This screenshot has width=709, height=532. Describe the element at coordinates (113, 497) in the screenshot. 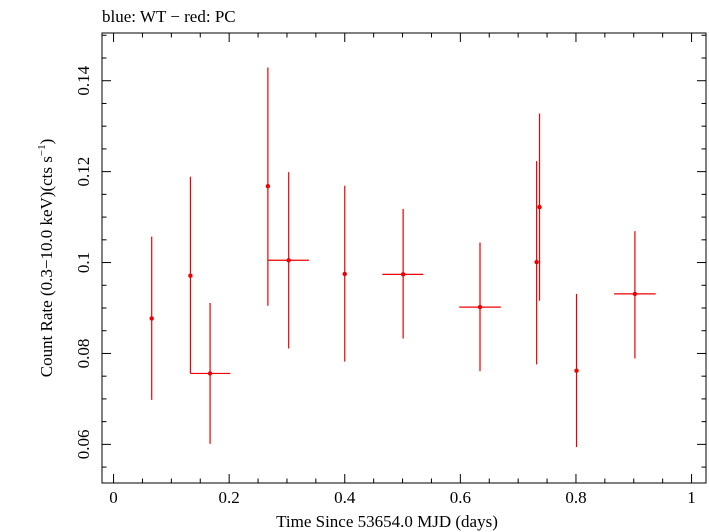

I see `x-tick-label: 0` at that location.